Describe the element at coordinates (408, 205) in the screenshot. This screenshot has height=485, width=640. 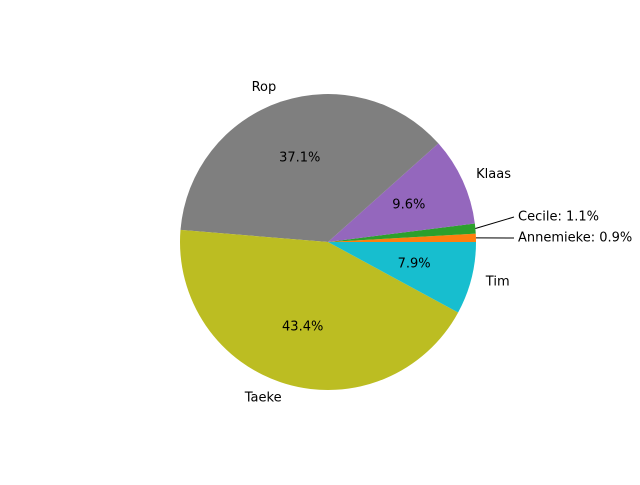
I see `pct-label-klaas: 9.6%` at that location.